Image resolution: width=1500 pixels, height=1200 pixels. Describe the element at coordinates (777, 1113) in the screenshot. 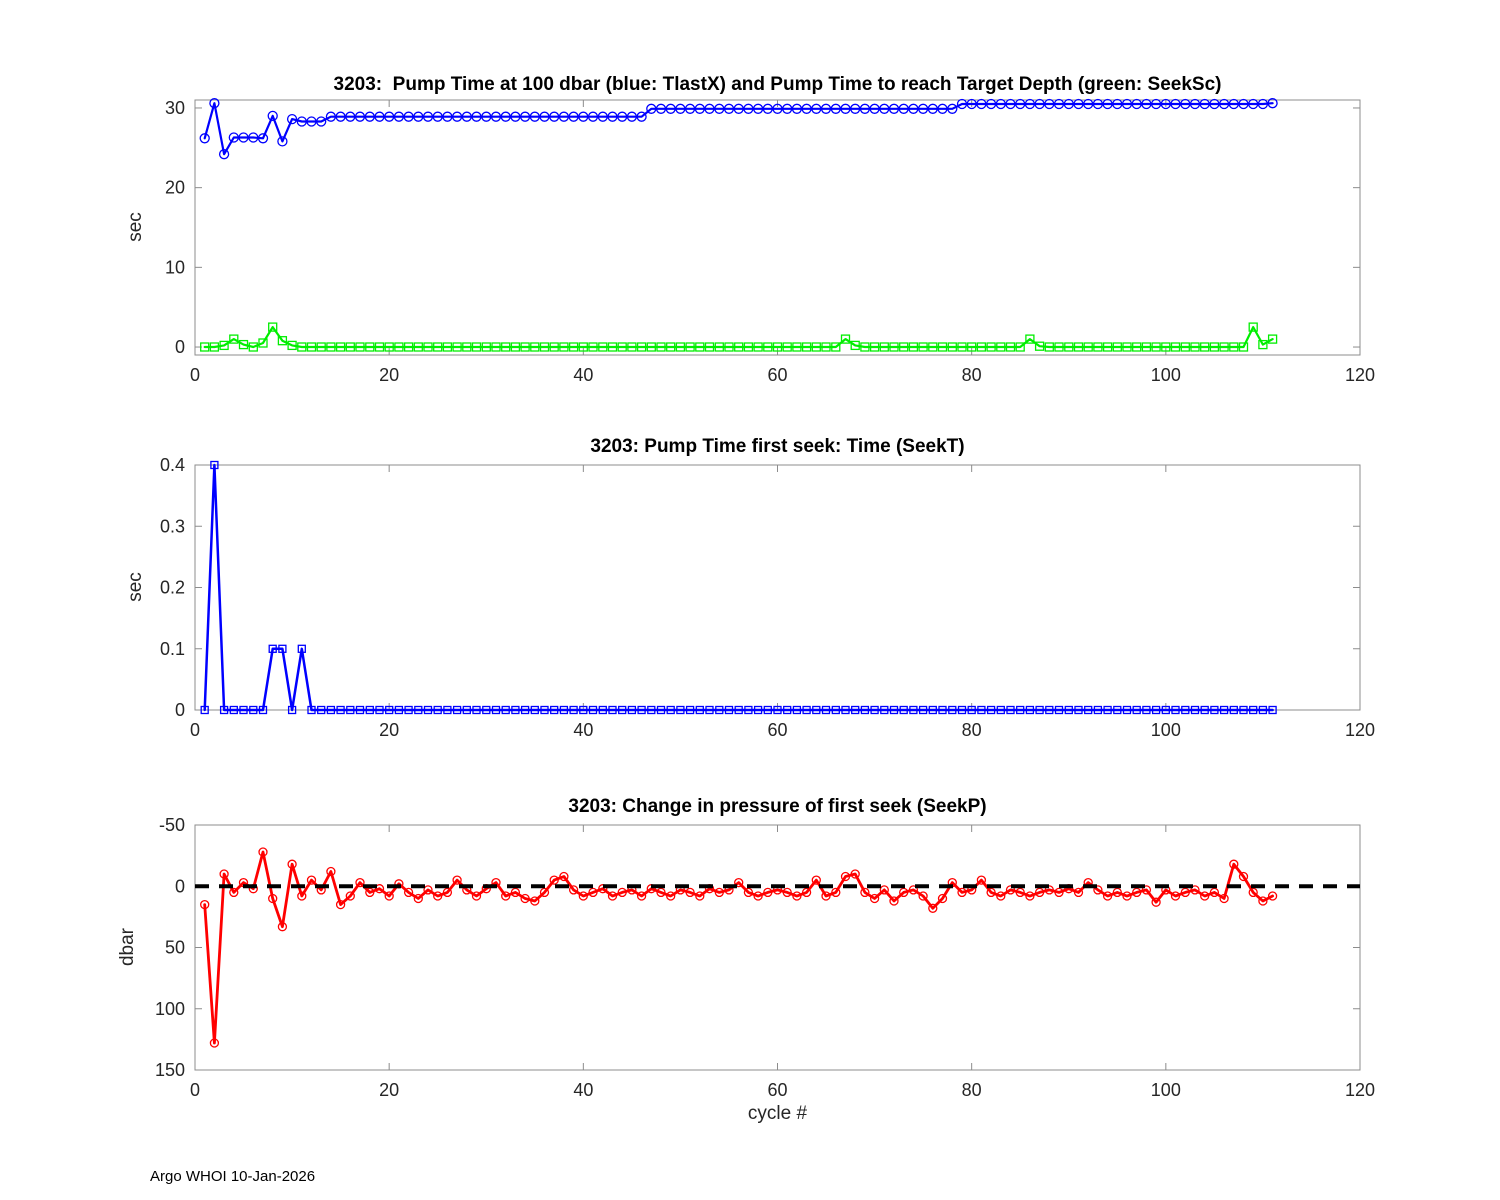

I see `x-axis-label: cycle #` at that location.